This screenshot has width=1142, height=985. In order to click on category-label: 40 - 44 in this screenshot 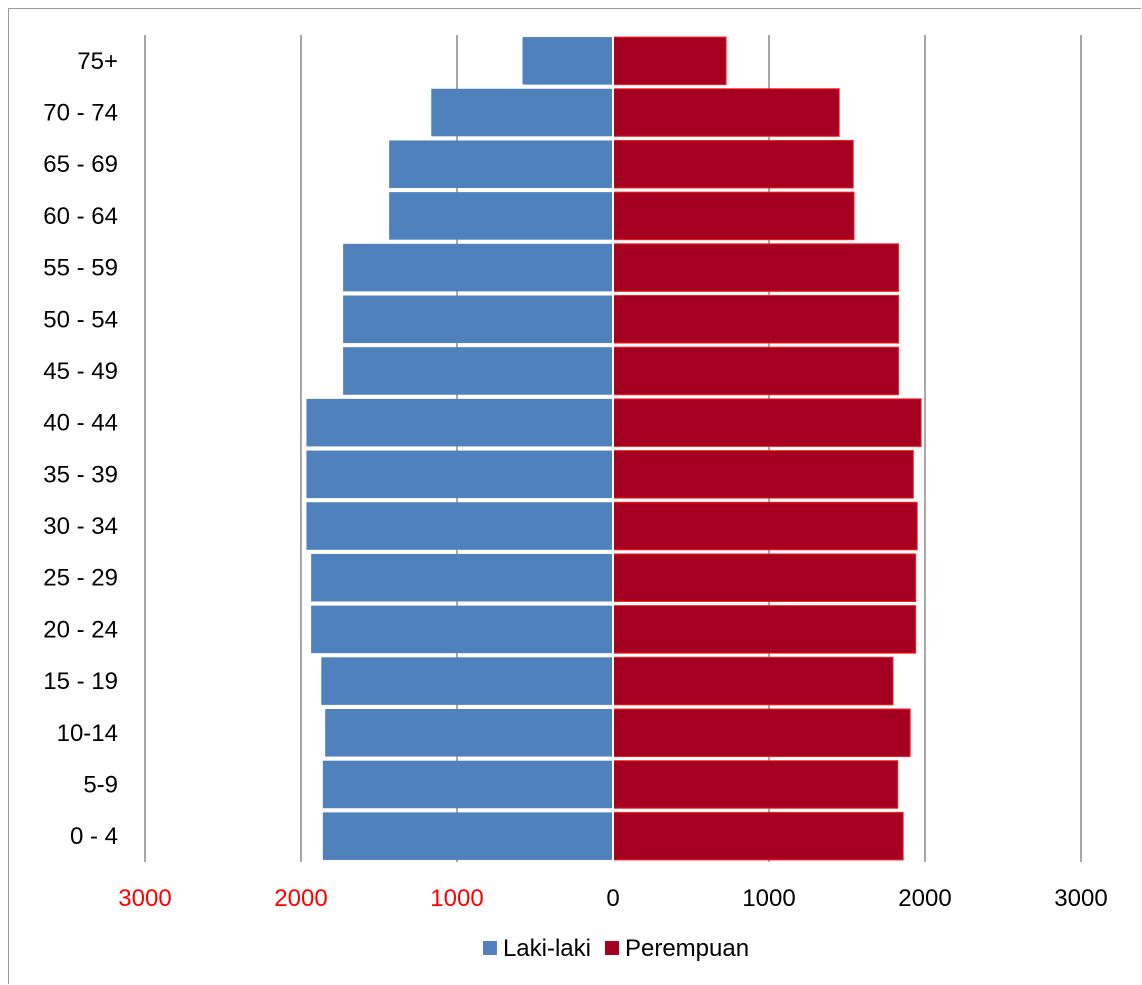, I will do `click(80, 423)`.